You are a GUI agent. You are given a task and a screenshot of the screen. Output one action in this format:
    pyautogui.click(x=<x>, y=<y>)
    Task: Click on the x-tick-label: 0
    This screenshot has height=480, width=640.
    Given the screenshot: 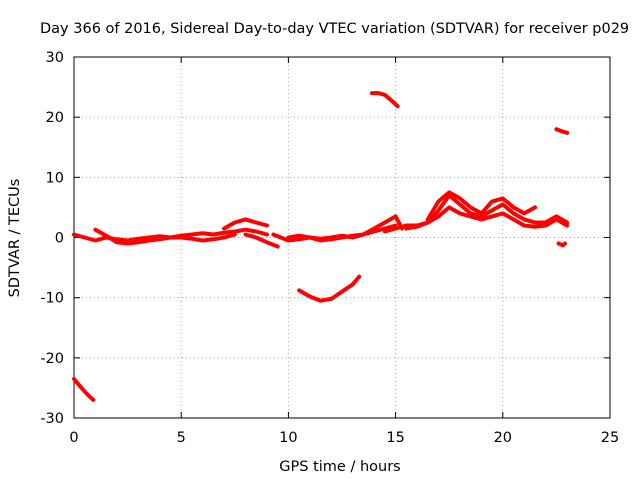 What is the action you would take?
    pyautogui.click(x=73, y=438)
    